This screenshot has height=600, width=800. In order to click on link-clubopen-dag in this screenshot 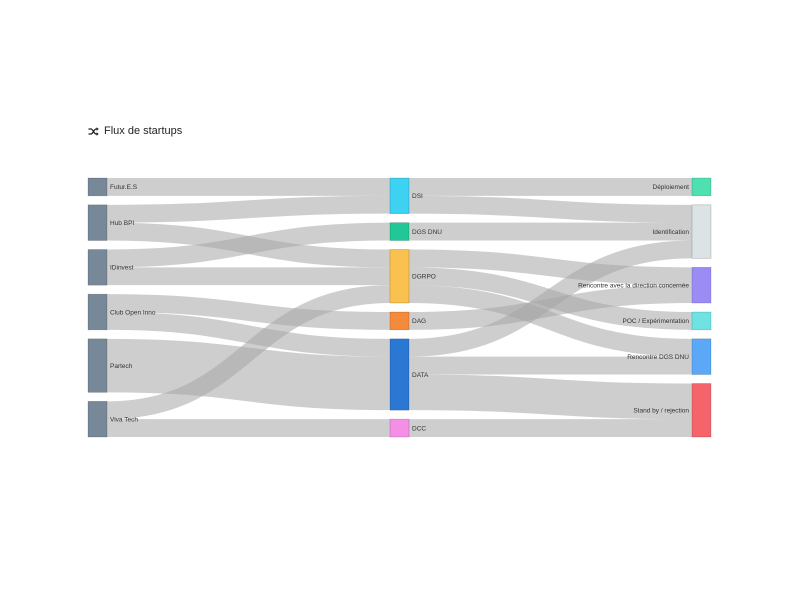, I will do `click(248, 312)`.